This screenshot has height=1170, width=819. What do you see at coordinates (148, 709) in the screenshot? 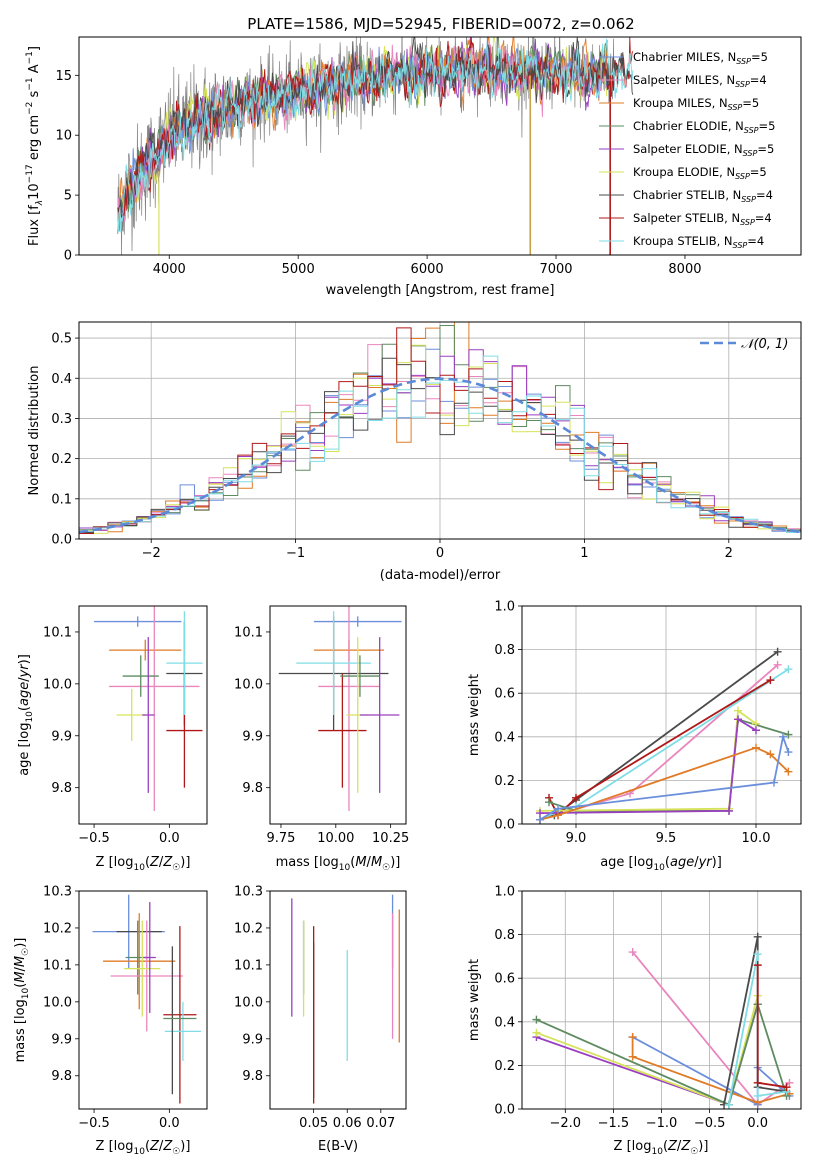
I see `age_vs_Z-errorbars` at bounding box center [148, 709].